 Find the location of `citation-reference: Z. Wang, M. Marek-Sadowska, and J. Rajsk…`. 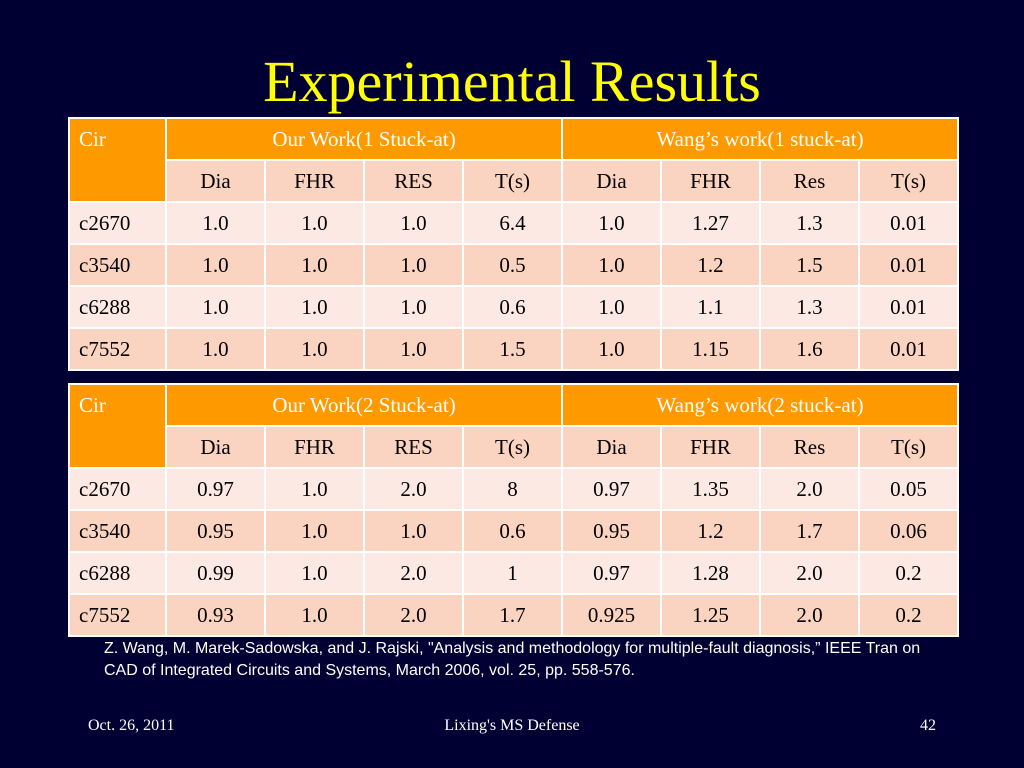

citation-reference: Z. Wang, M. Marek-Sadowska, and J. Rajsk… is located at coordinates (512, 659).